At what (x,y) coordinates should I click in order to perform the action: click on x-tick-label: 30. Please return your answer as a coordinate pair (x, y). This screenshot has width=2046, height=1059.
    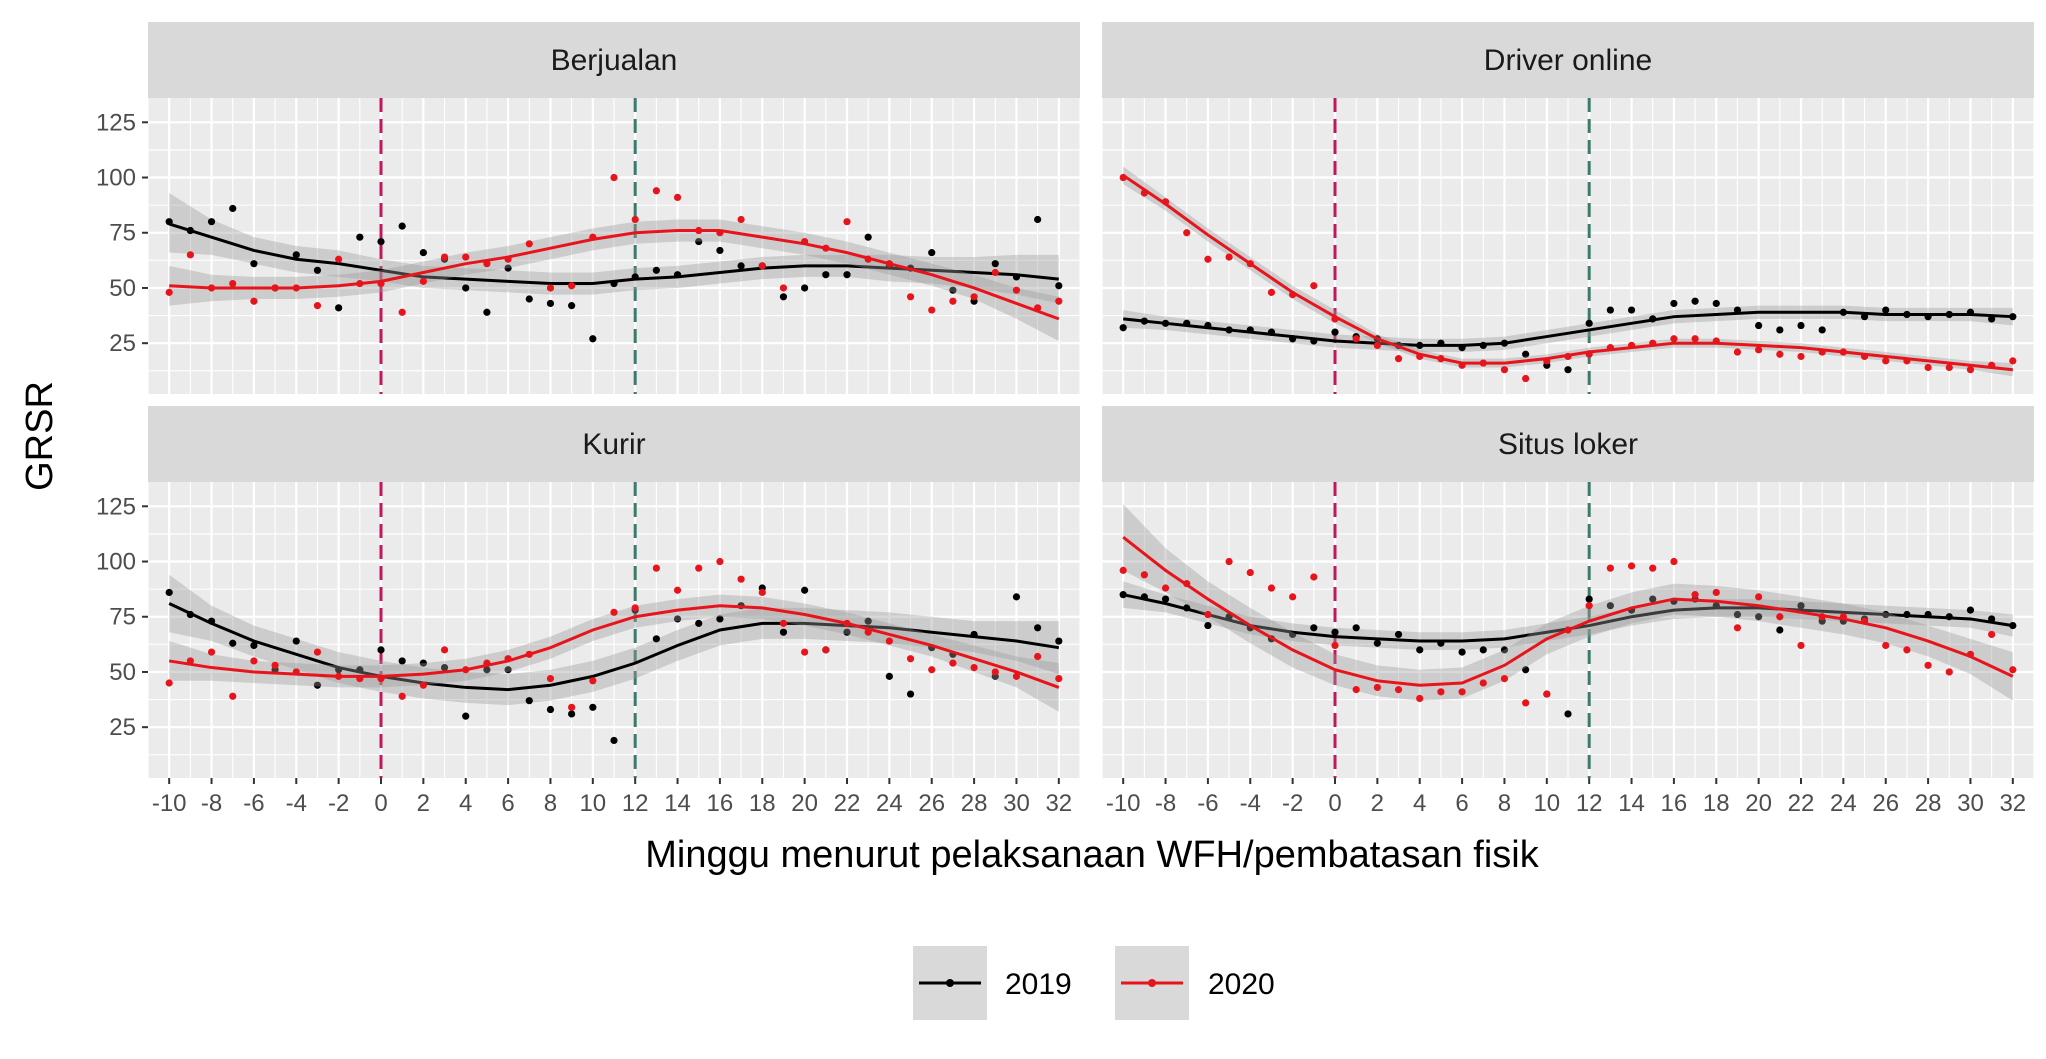
    Looking at the image, I should click on (1016, 803).